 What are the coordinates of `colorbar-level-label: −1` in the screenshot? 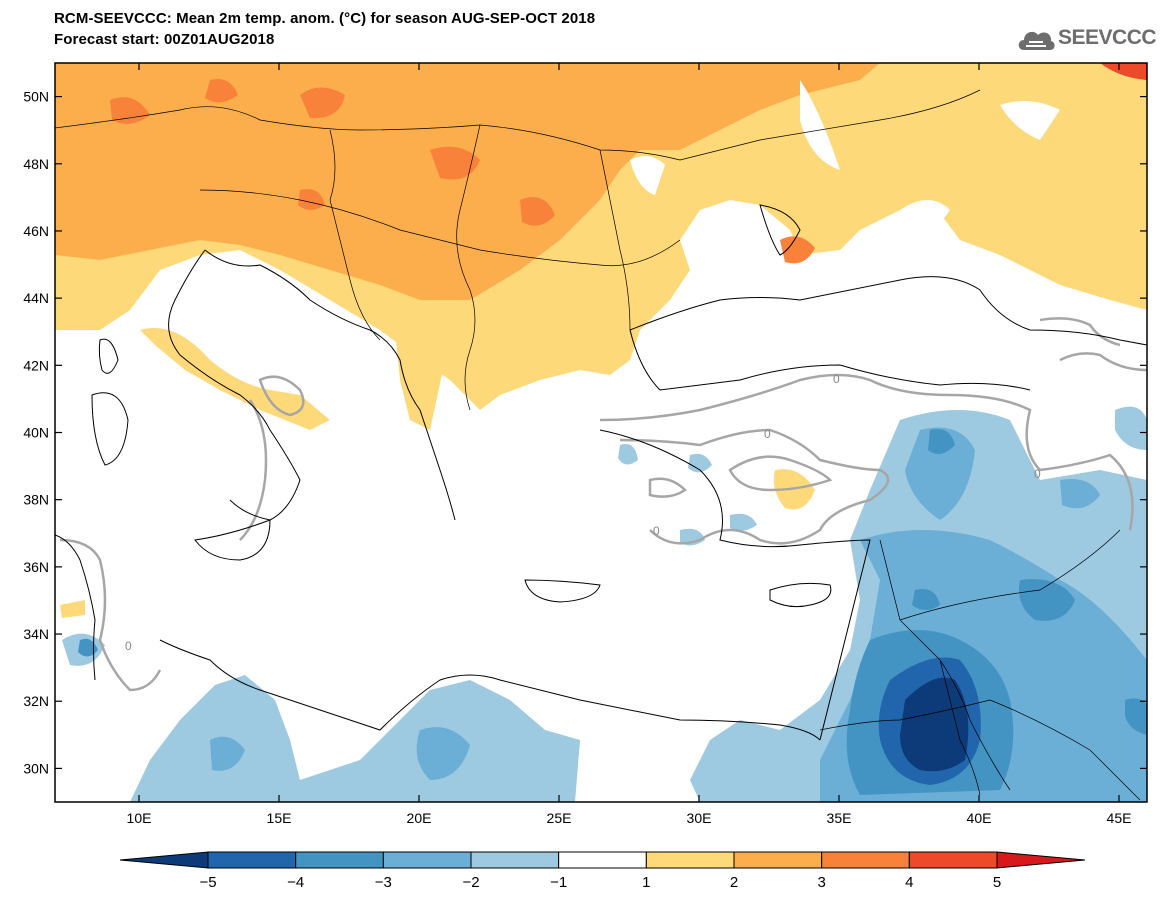 It's located at (558, 882).